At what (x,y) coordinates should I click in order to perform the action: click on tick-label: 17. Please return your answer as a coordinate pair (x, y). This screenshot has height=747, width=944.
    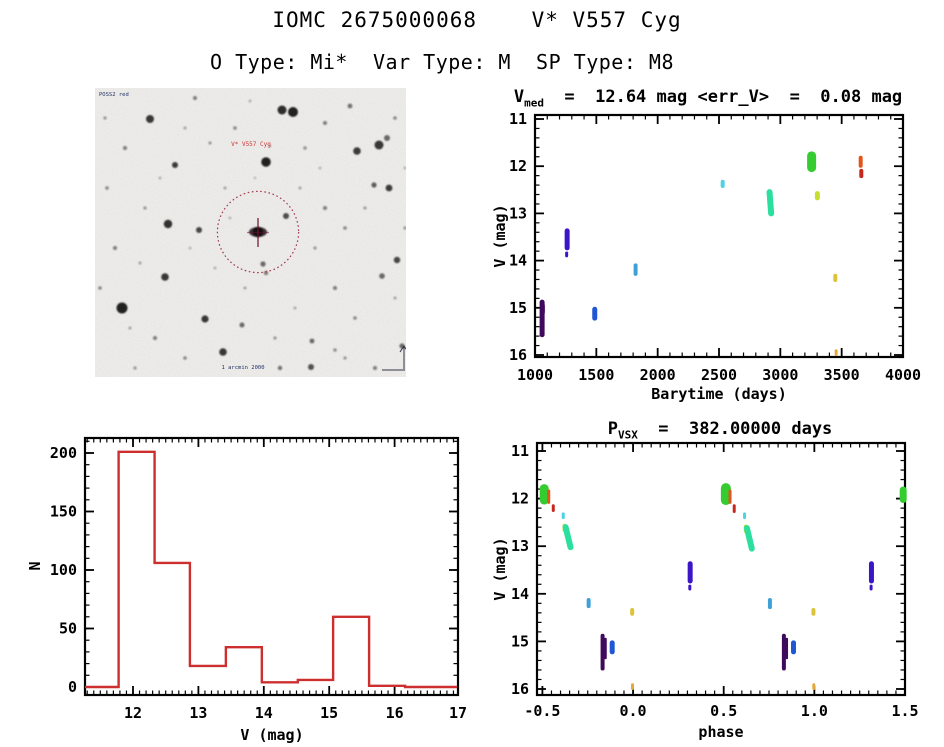
    Looking at the image, I should click on (458, 713).